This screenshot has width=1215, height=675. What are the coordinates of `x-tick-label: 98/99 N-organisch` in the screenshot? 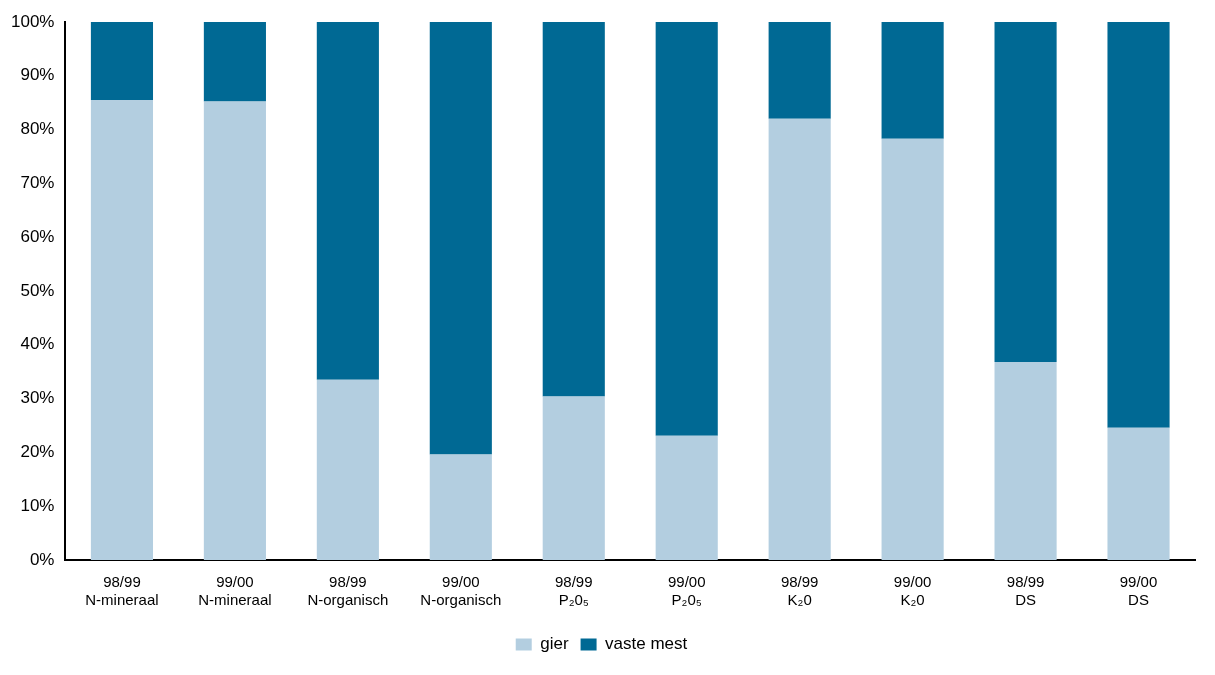 It's located at (348, 591).